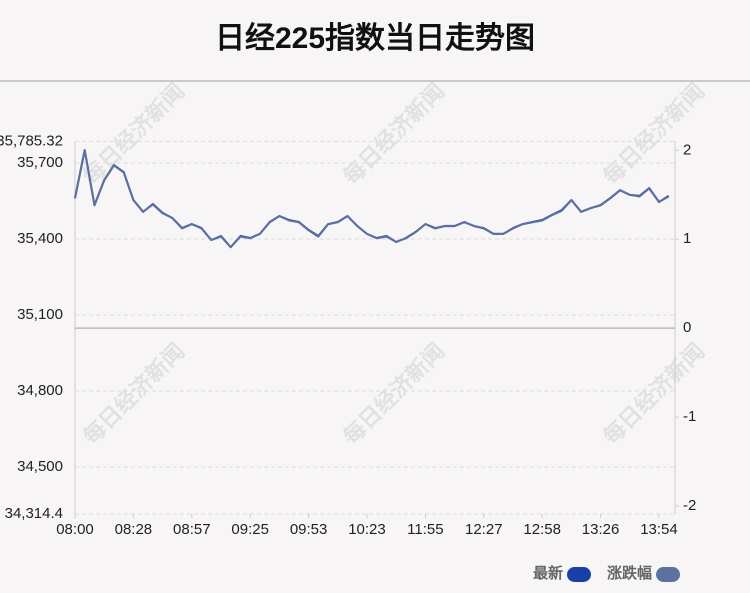 The height and width of the screenshot is (593, 750). I want to click on x-tick-label: 12:58, so click(542, 529).